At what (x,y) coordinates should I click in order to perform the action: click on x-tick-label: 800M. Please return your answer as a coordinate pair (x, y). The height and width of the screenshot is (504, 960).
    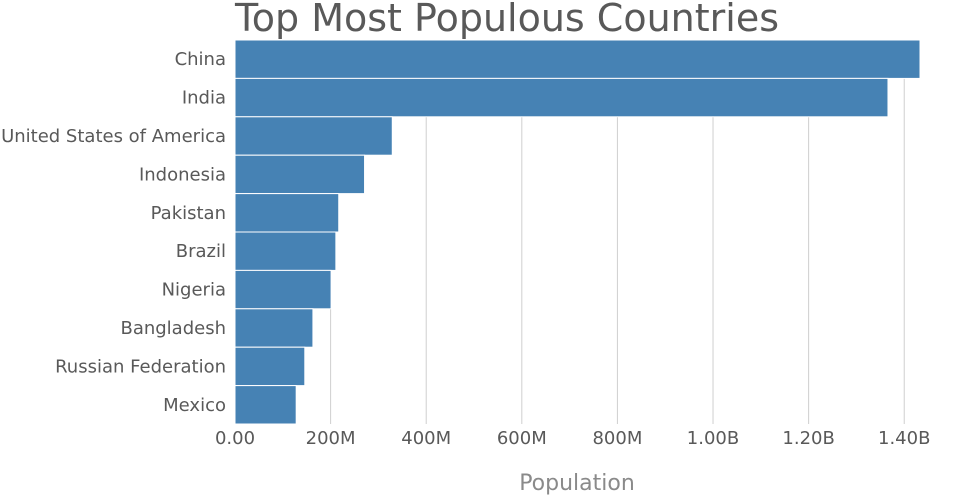
    Looking at the image, I should click on (617, 438).